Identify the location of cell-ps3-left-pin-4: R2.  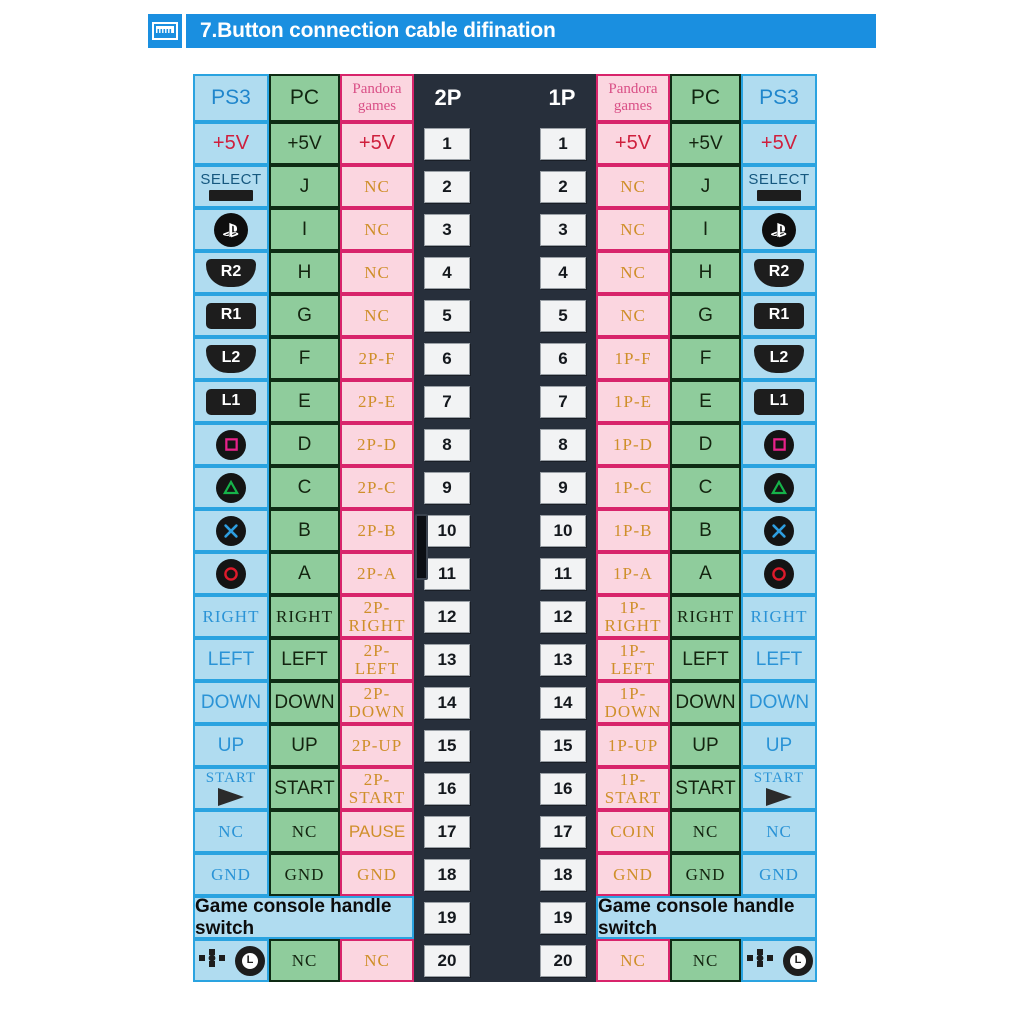
(231, 272).